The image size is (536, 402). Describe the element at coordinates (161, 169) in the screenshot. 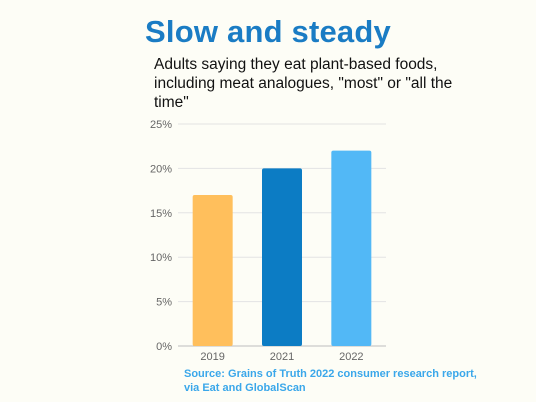

I see `y-tick-label: 20%` at that location.